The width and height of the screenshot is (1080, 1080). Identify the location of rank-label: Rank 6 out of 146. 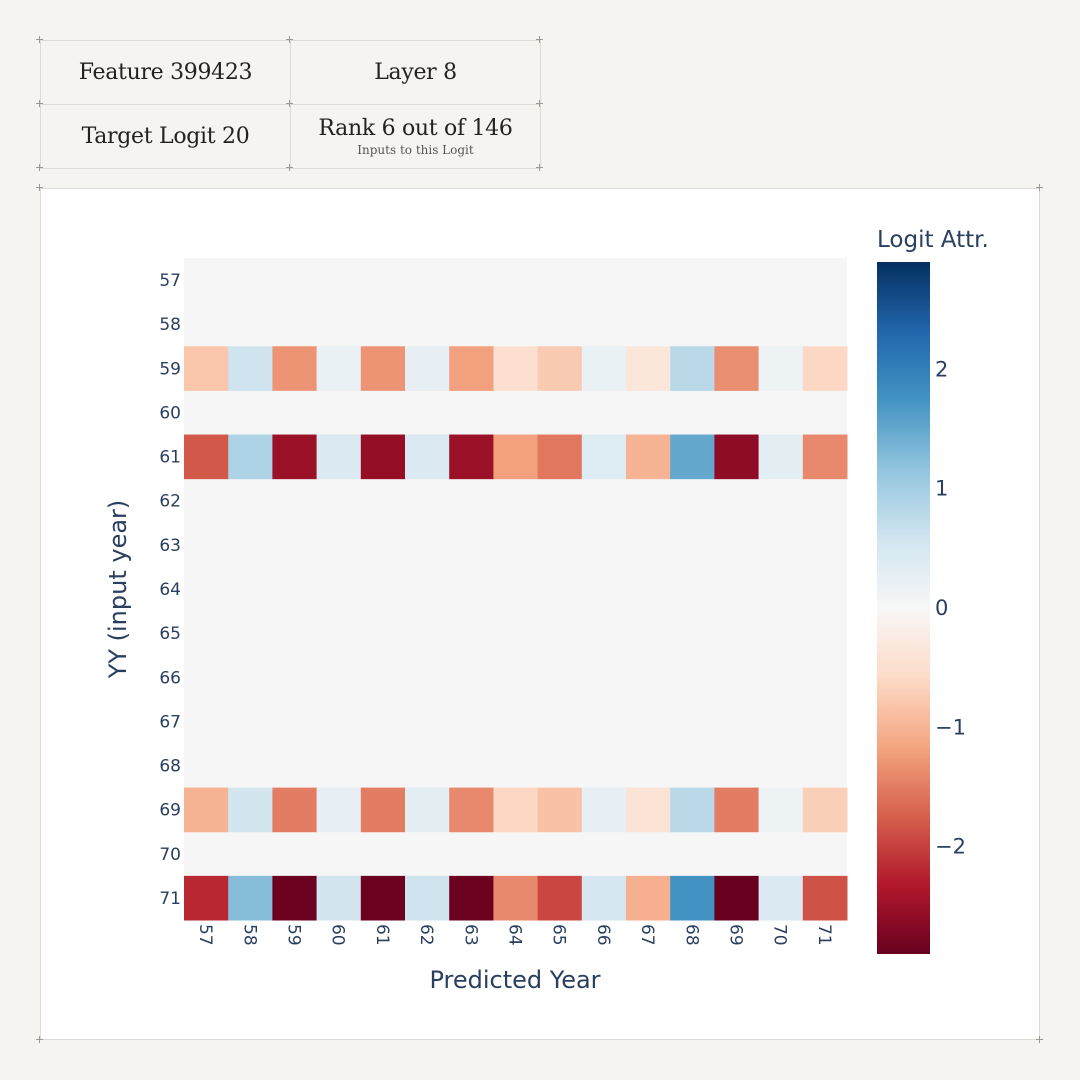
(415, 128).